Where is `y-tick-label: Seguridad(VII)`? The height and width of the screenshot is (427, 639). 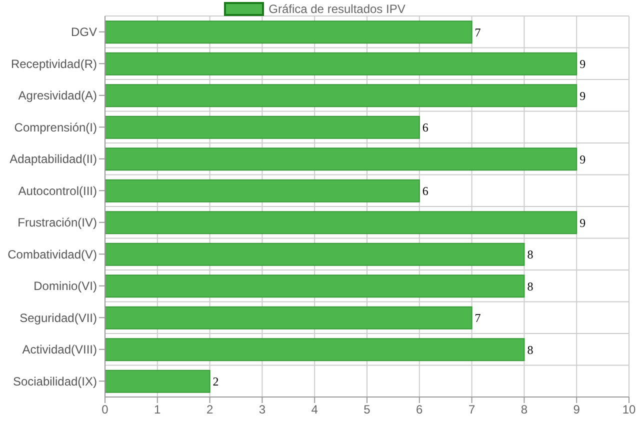 y-tick-label: Seguridad(VII) is located at coordinates (58, 317).